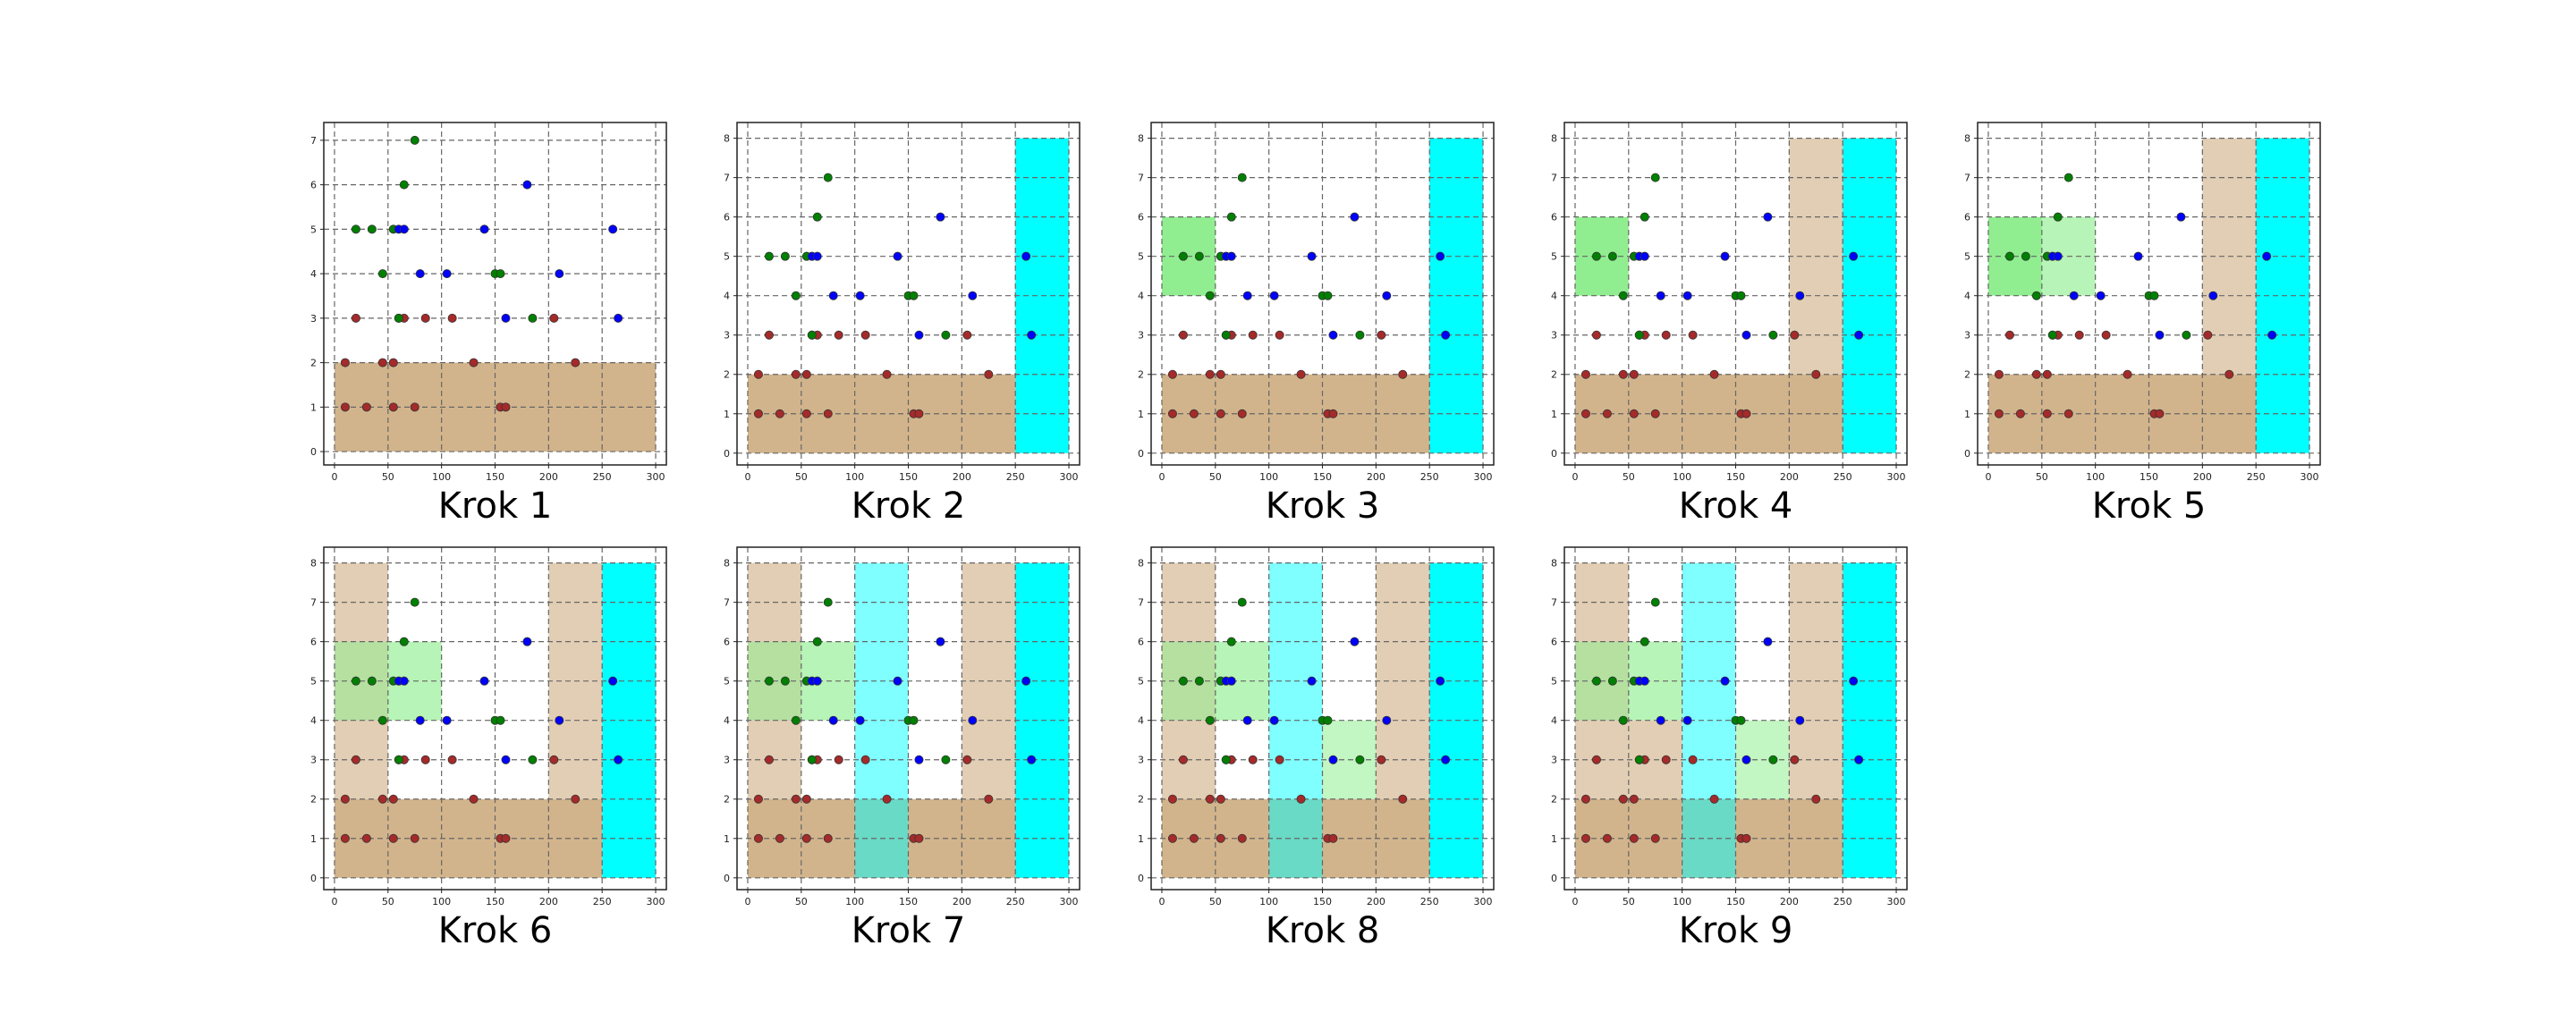 Image resolution: width=2576 pixels, height=1030 pixels. I want to click on y-tick-label: 7, so click(727, 603).